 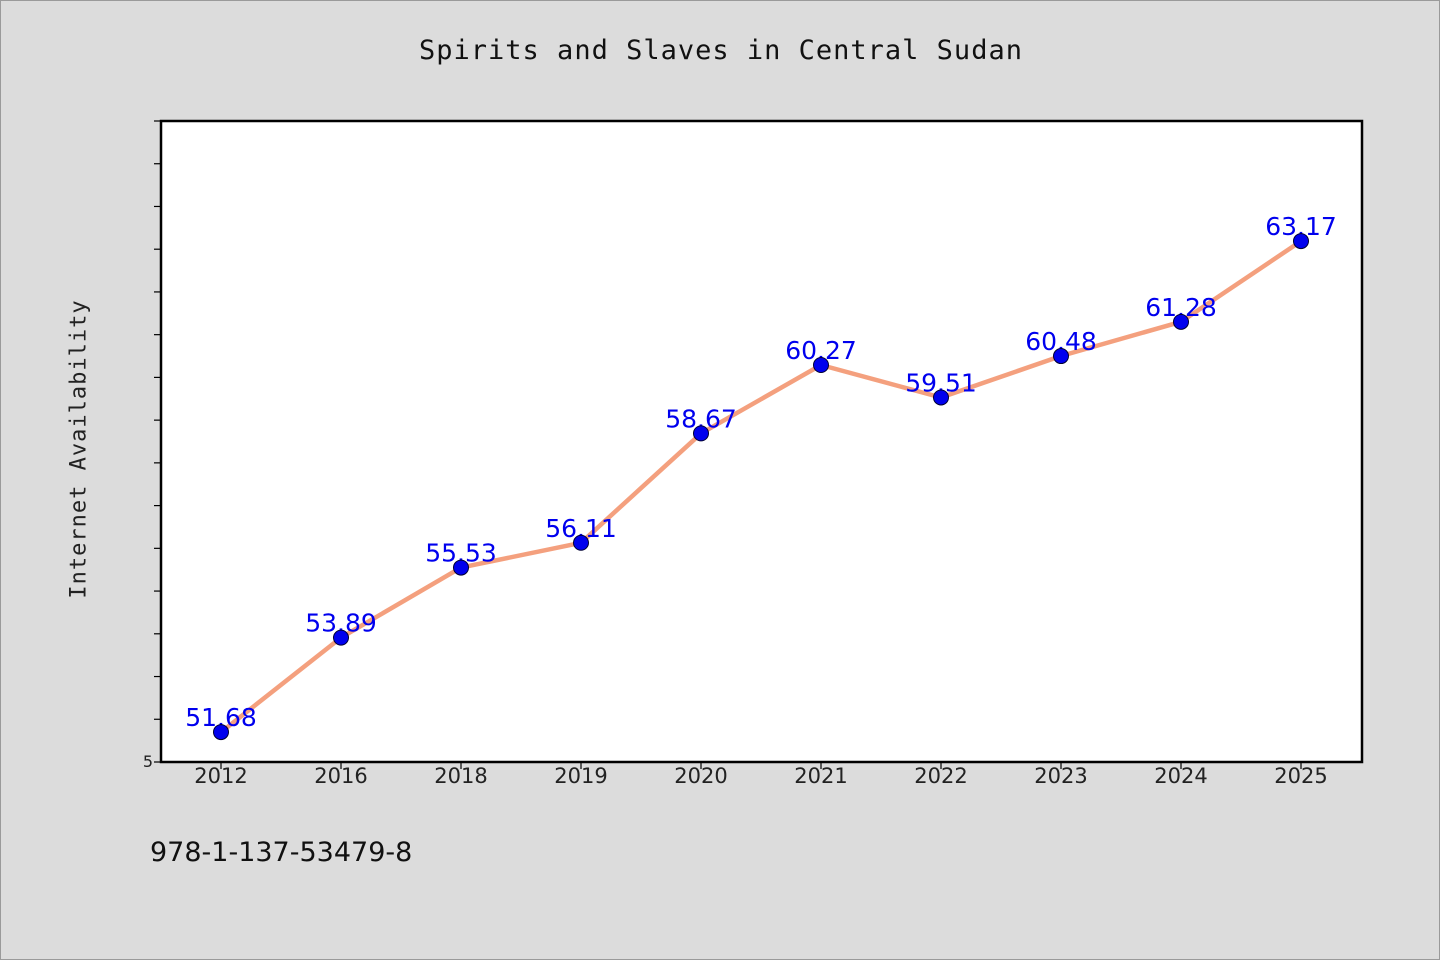 What do you see at coordinates (701, 433) in the screenshot?
I see `data-point-2020` at bounding box center [701, 433].